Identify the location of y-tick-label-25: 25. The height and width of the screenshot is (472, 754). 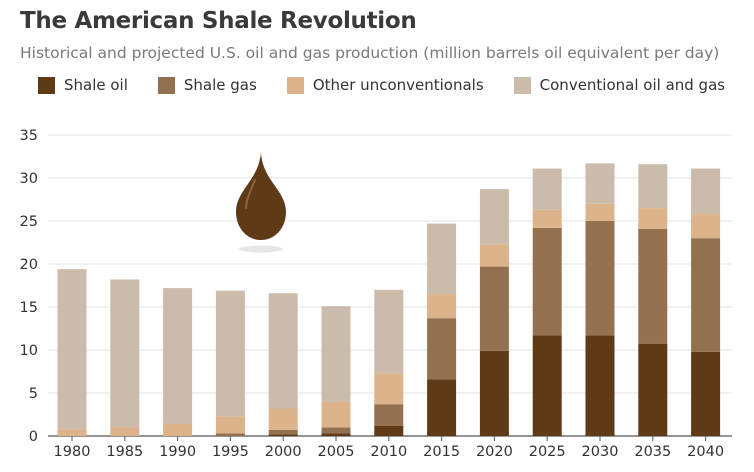
(29, 222).